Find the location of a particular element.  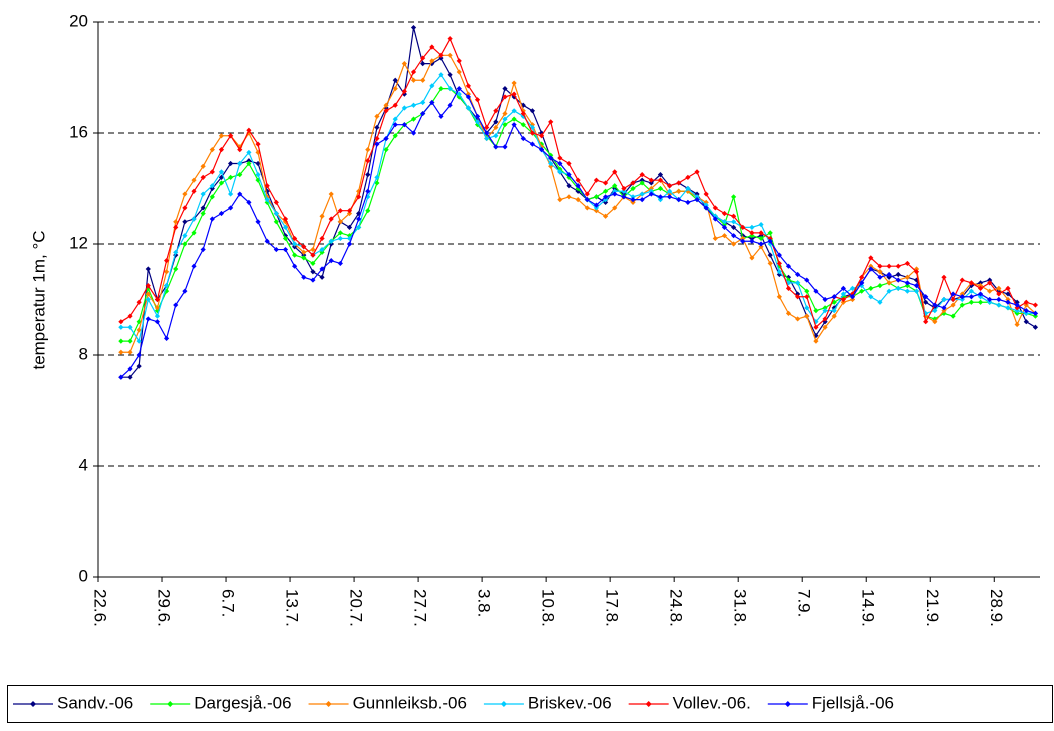

legend-marker is located at coordinates (328, 704).